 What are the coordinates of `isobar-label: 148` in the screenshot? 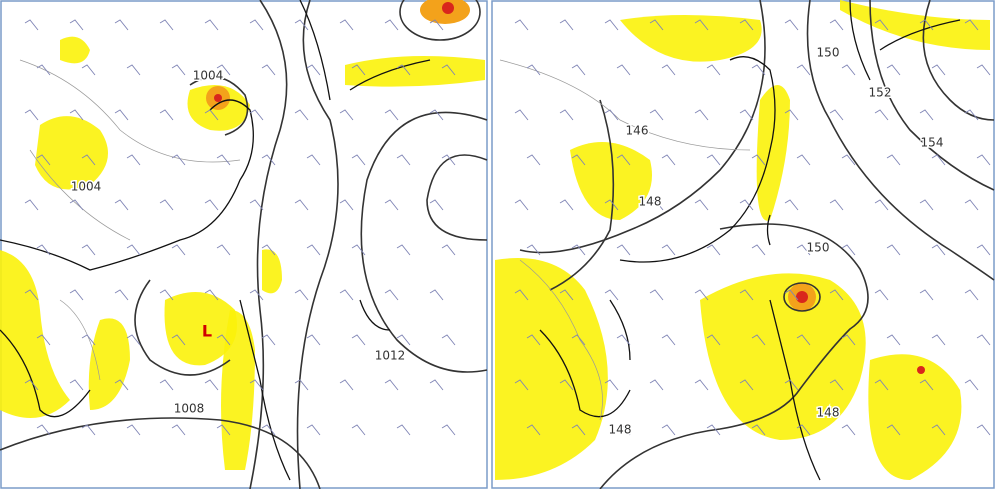 It's located at (620, 430).